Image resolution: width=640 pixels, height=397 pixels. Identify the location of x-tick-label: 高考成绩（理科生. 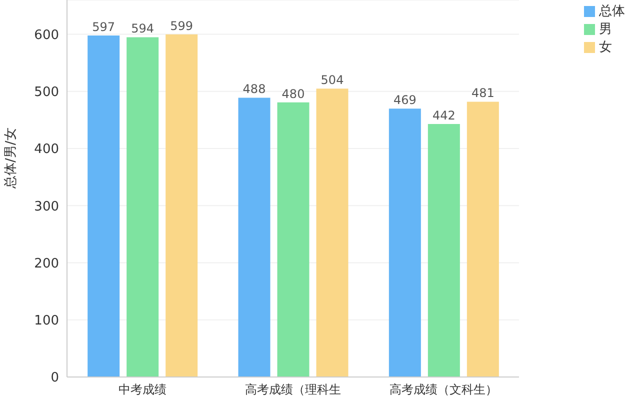
(293, 389).